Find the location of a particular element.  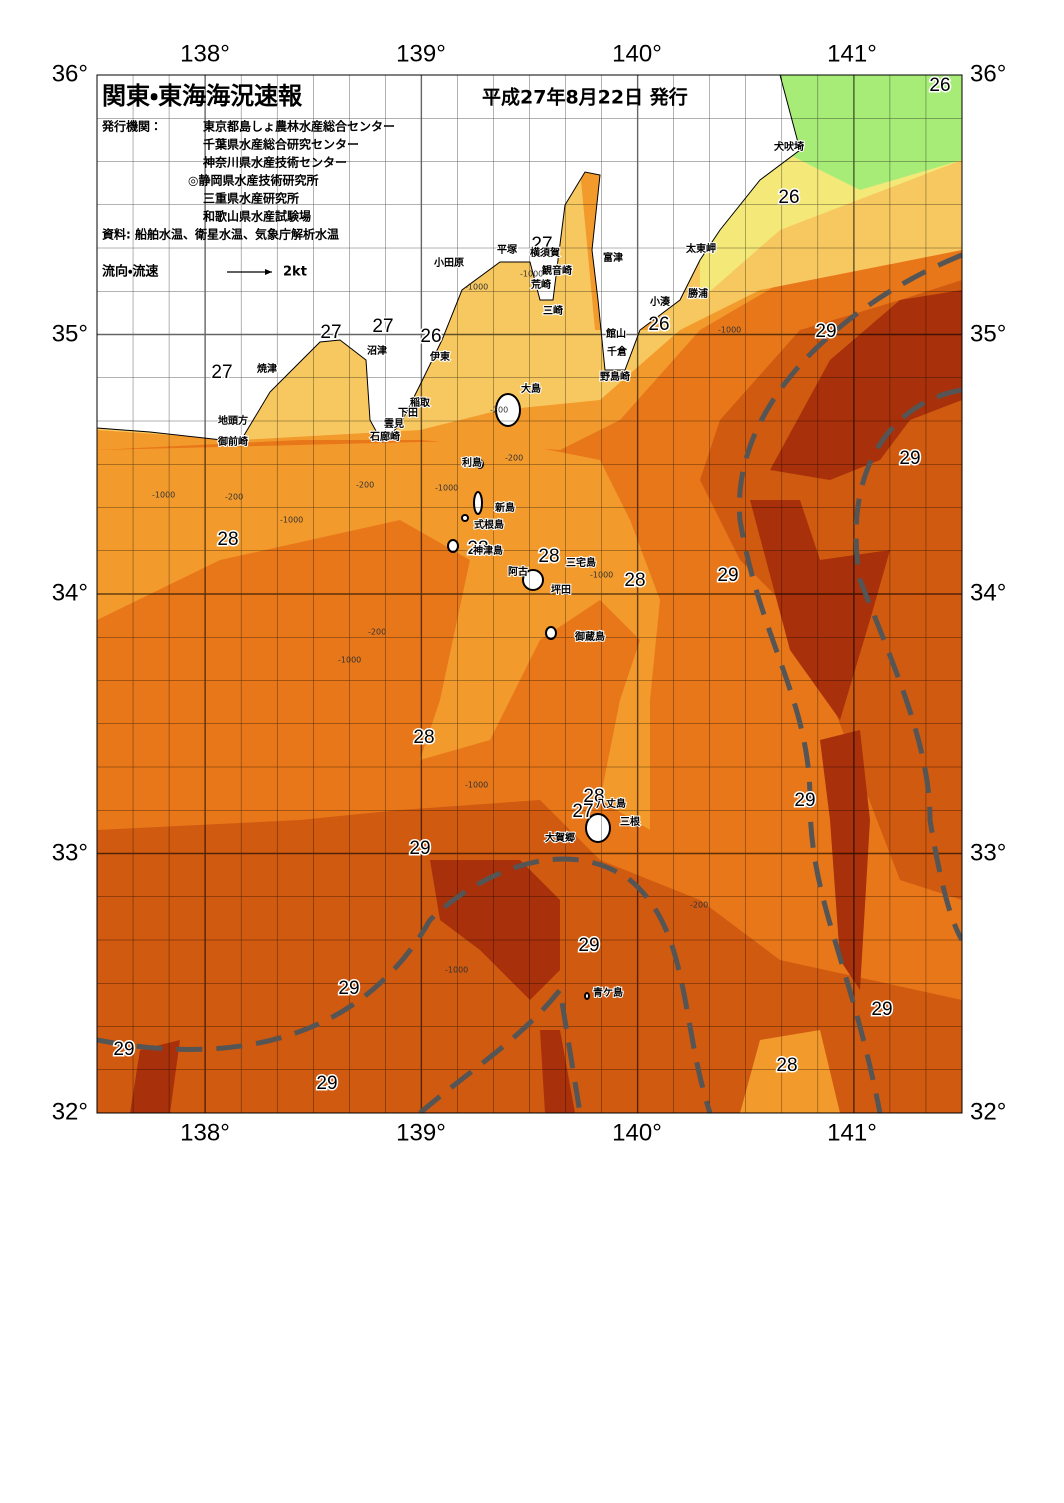

current-legend: 流向・流速 is located at coordinates (130, 272).